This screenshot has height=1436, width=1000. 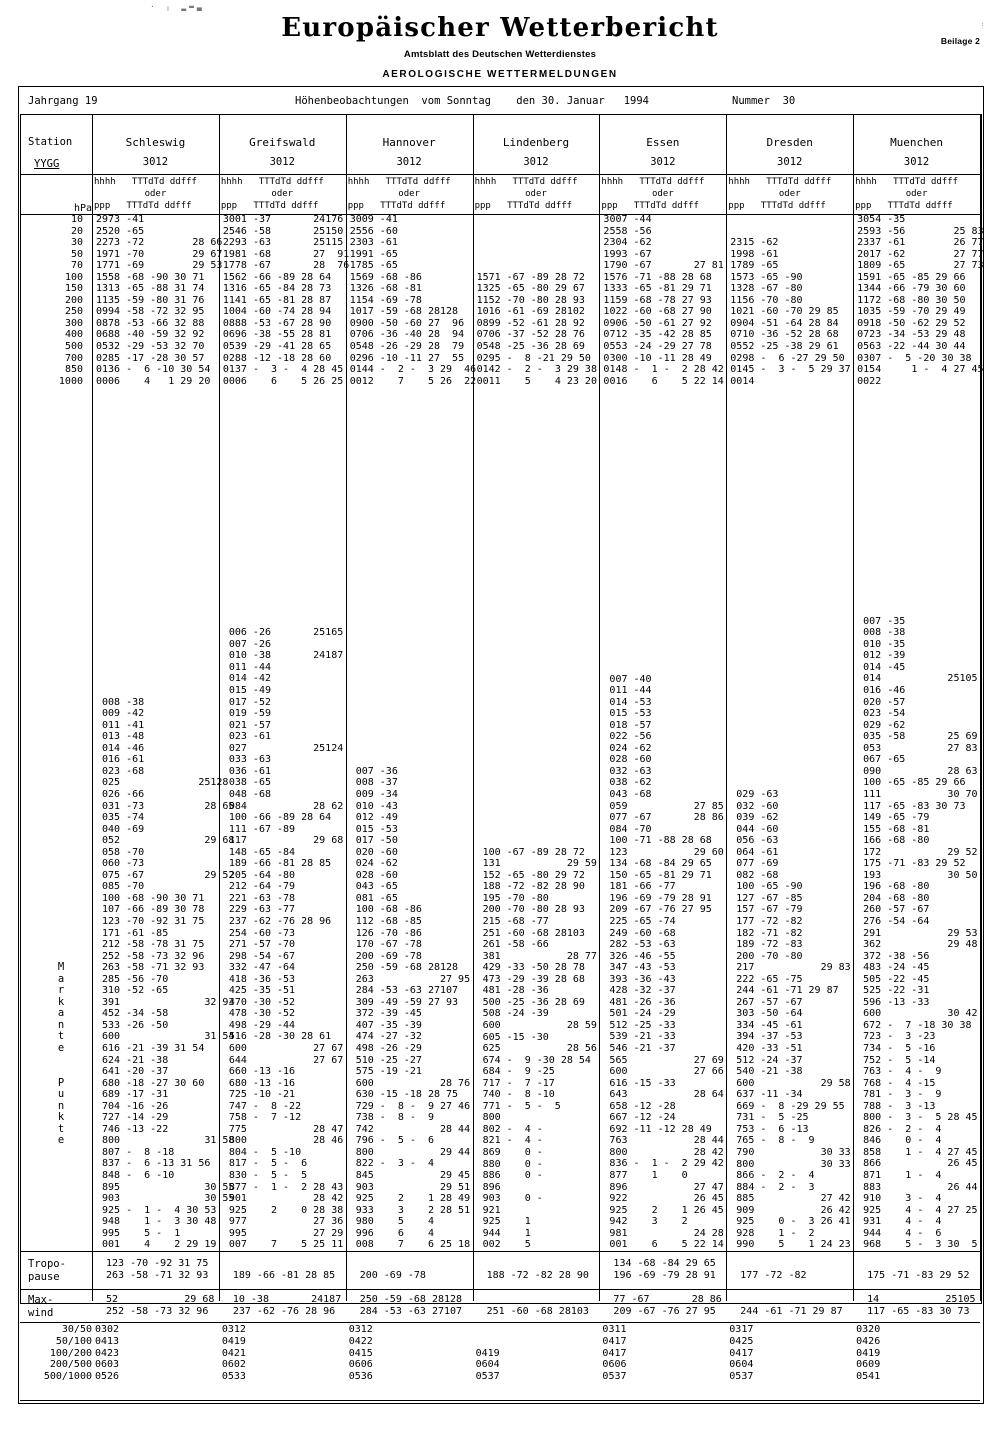 I want to click on maxwind-rule, so click(x=500, y=1289).